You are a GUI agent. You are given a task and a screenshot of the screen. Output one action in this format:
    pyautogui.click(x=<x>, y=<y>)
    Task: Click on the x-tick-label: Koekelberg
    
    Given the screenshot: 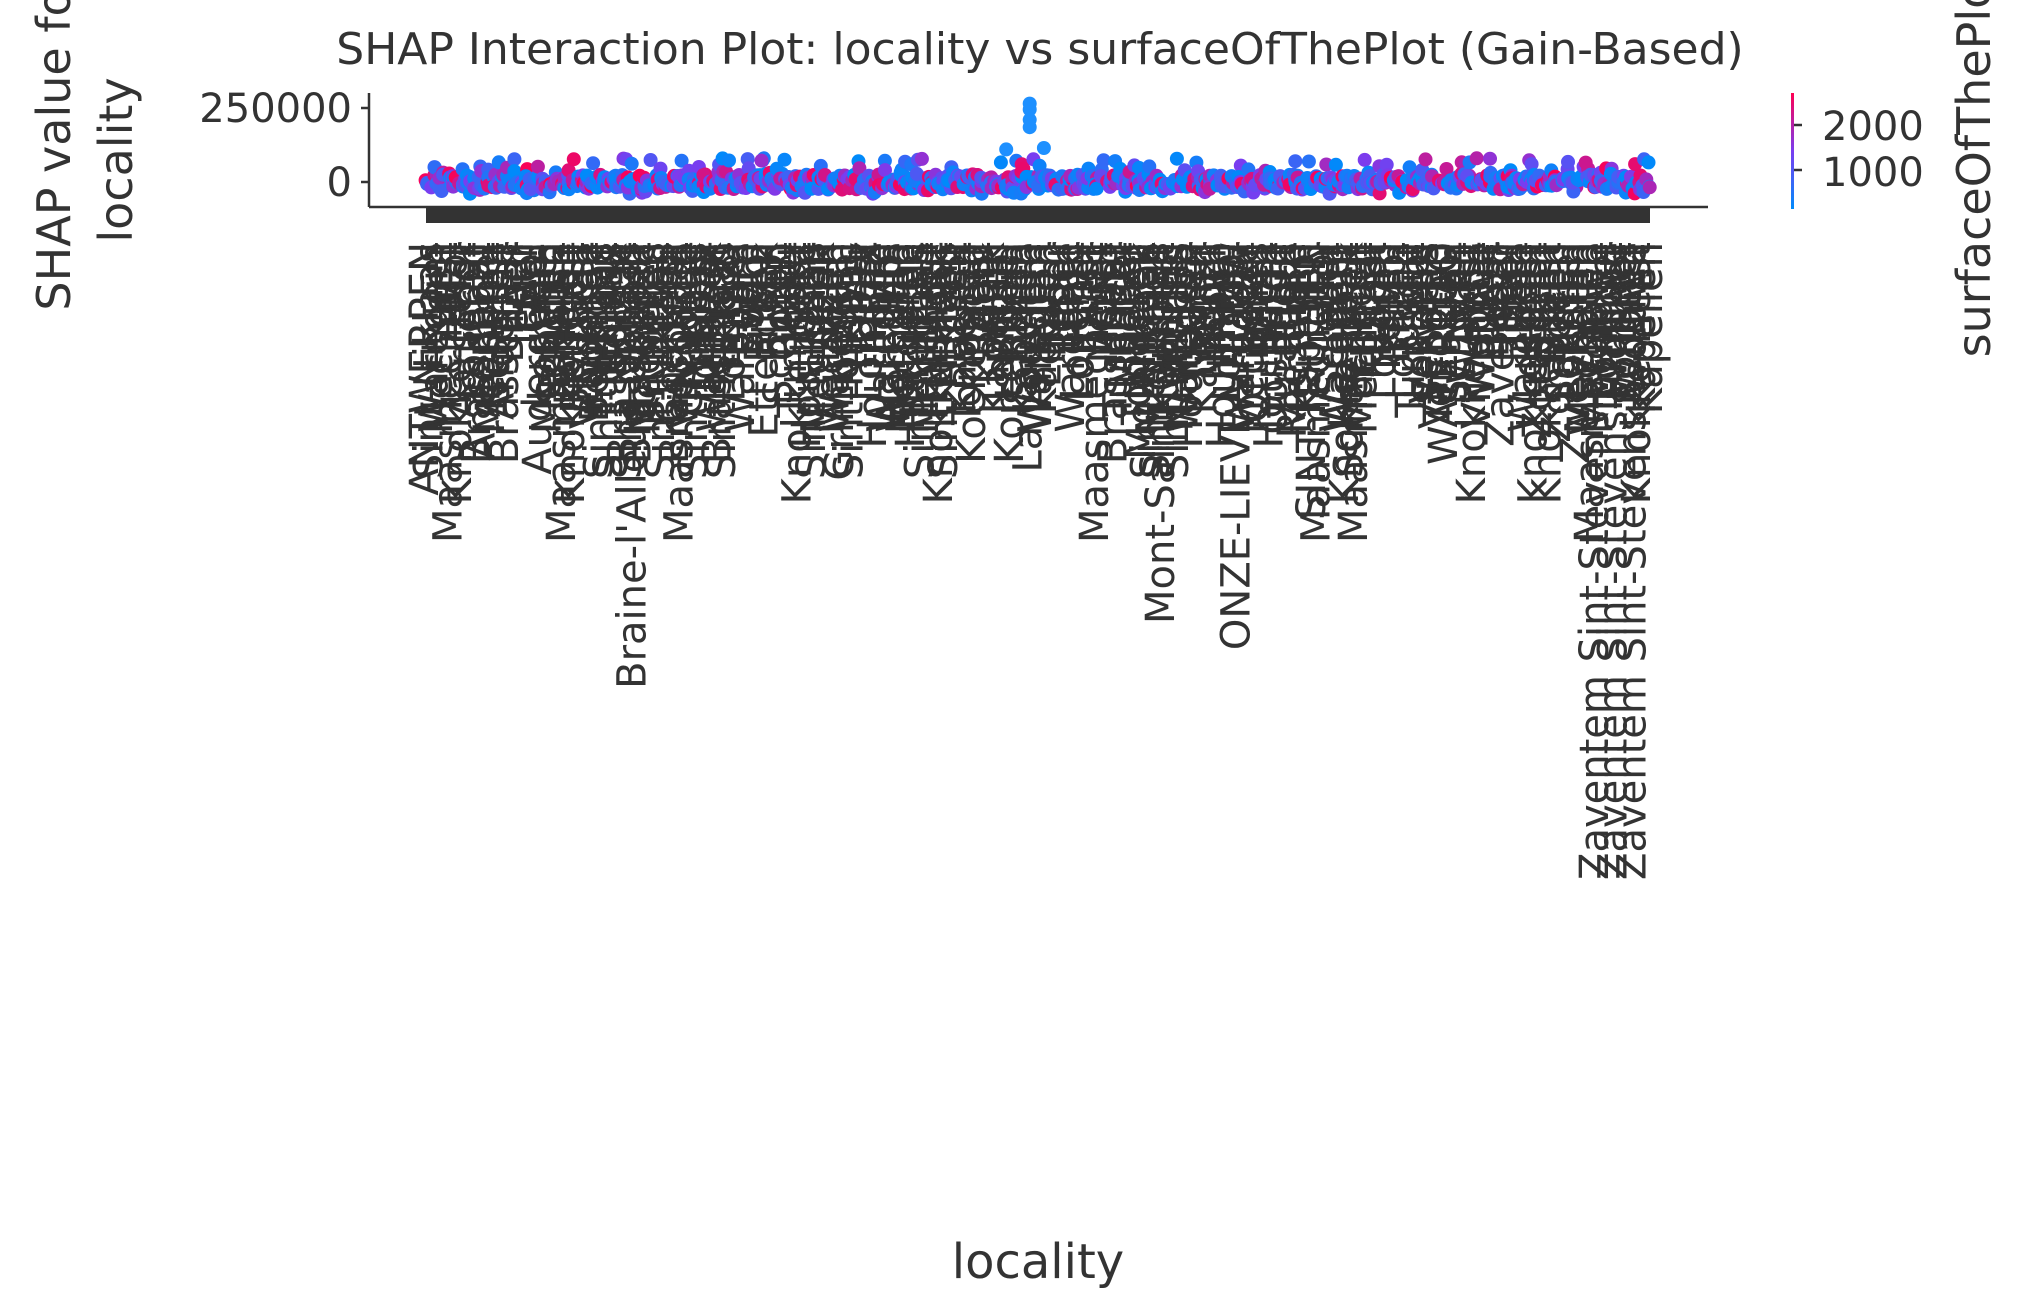 What is the action you would take?
    pyautogui.click(x=972, y=353)
    